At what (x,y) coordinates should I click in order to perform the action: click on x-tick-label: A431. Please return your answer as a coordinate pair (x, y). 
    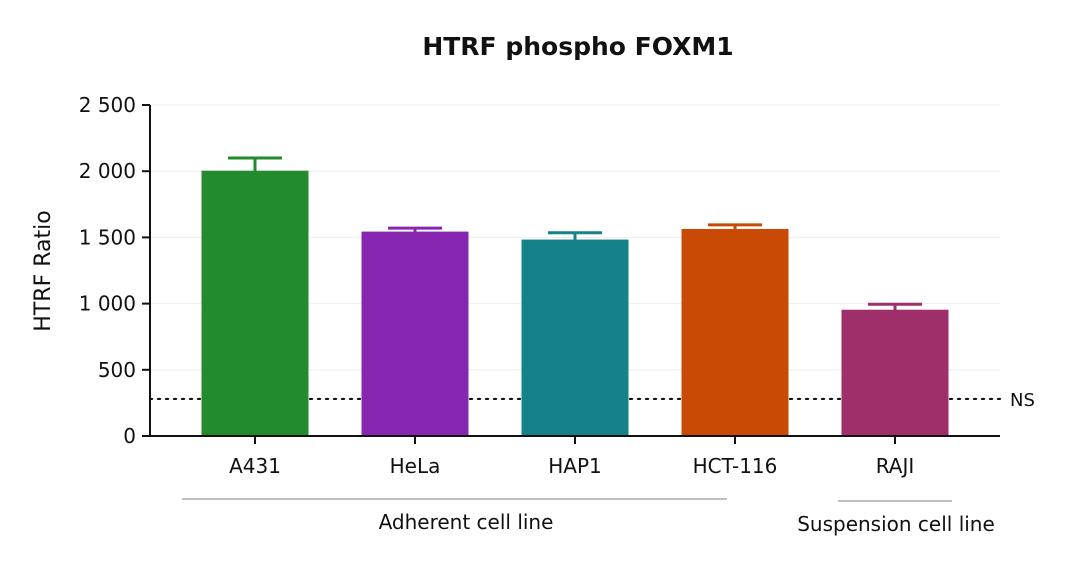
    Looking at the image, I should click on (255, 466).